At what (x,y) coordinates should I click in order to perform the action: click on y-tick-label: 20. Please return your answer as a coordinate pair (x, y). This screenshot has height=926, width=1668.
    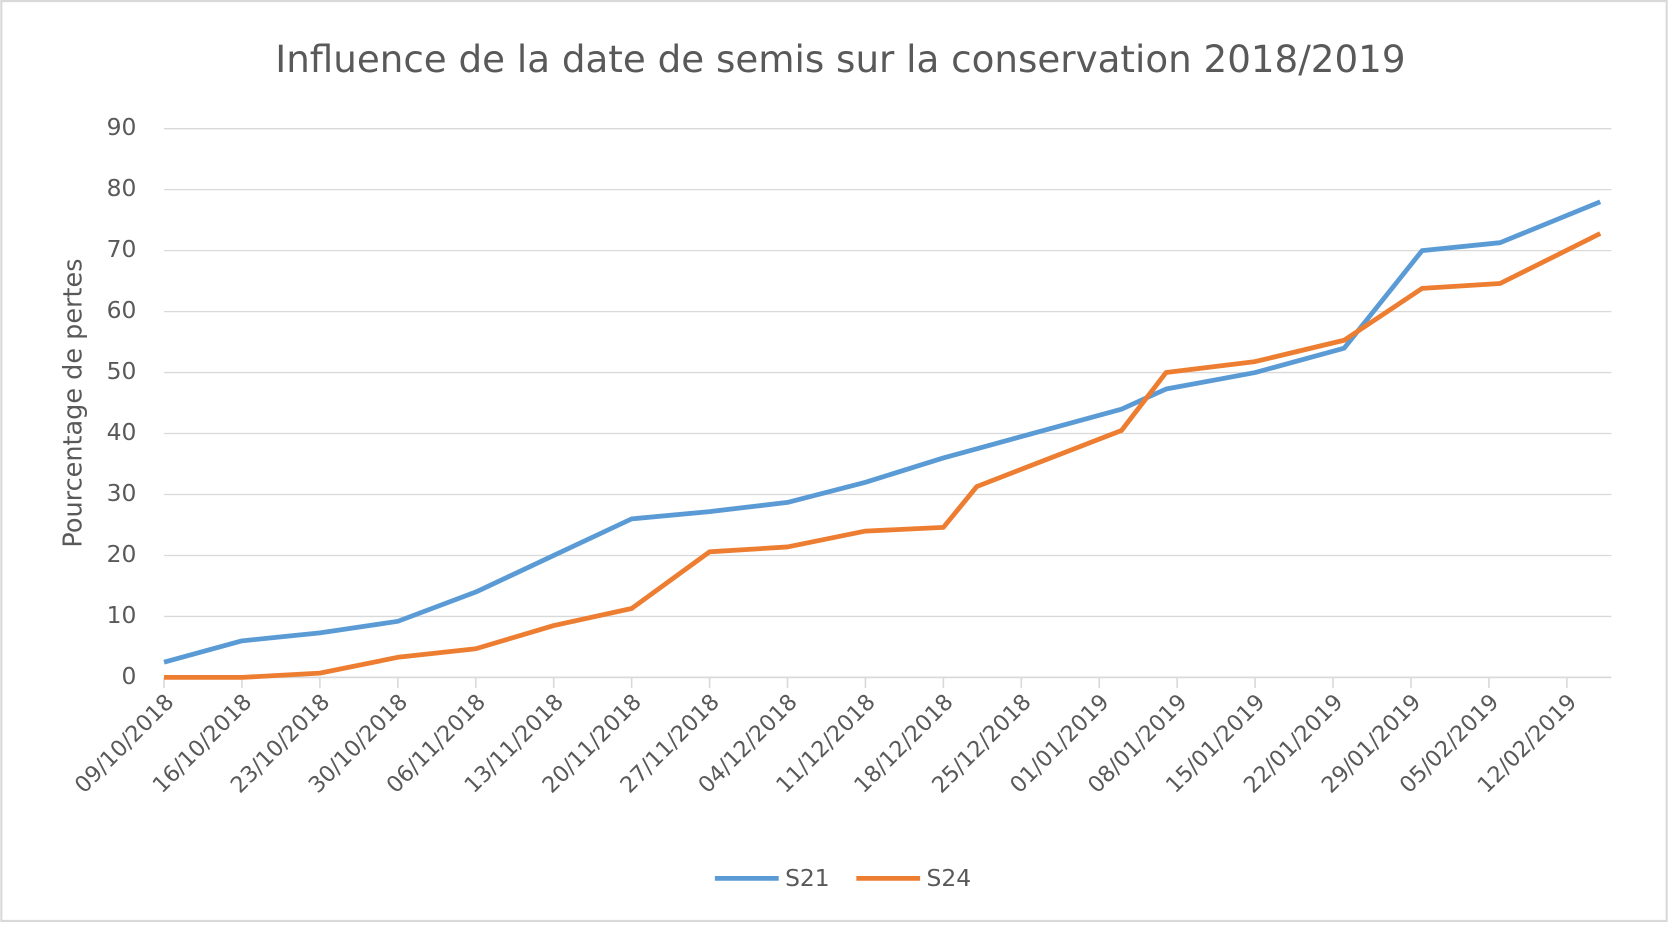
    Looking at the image, I should click on (122, 554).